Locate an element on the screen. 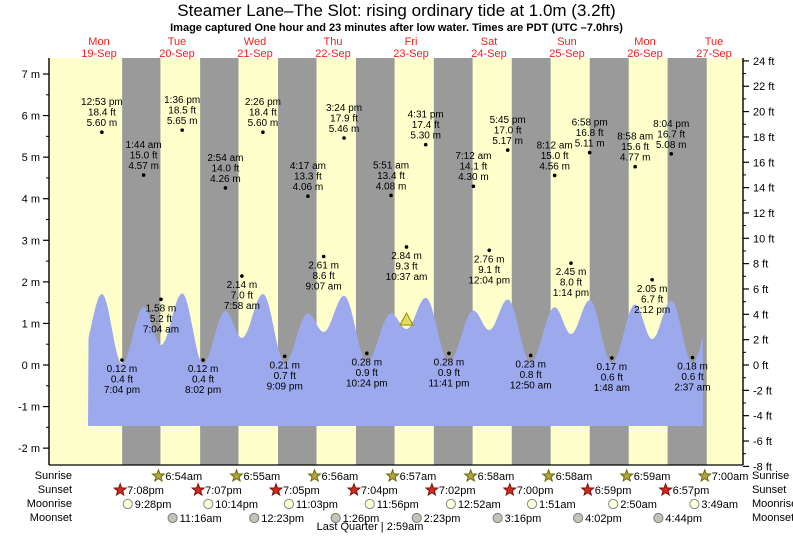 The height and width of the screenshot is (537, 793). tide-annotation-high: 4.77 m is located at coordinates (635, 158).